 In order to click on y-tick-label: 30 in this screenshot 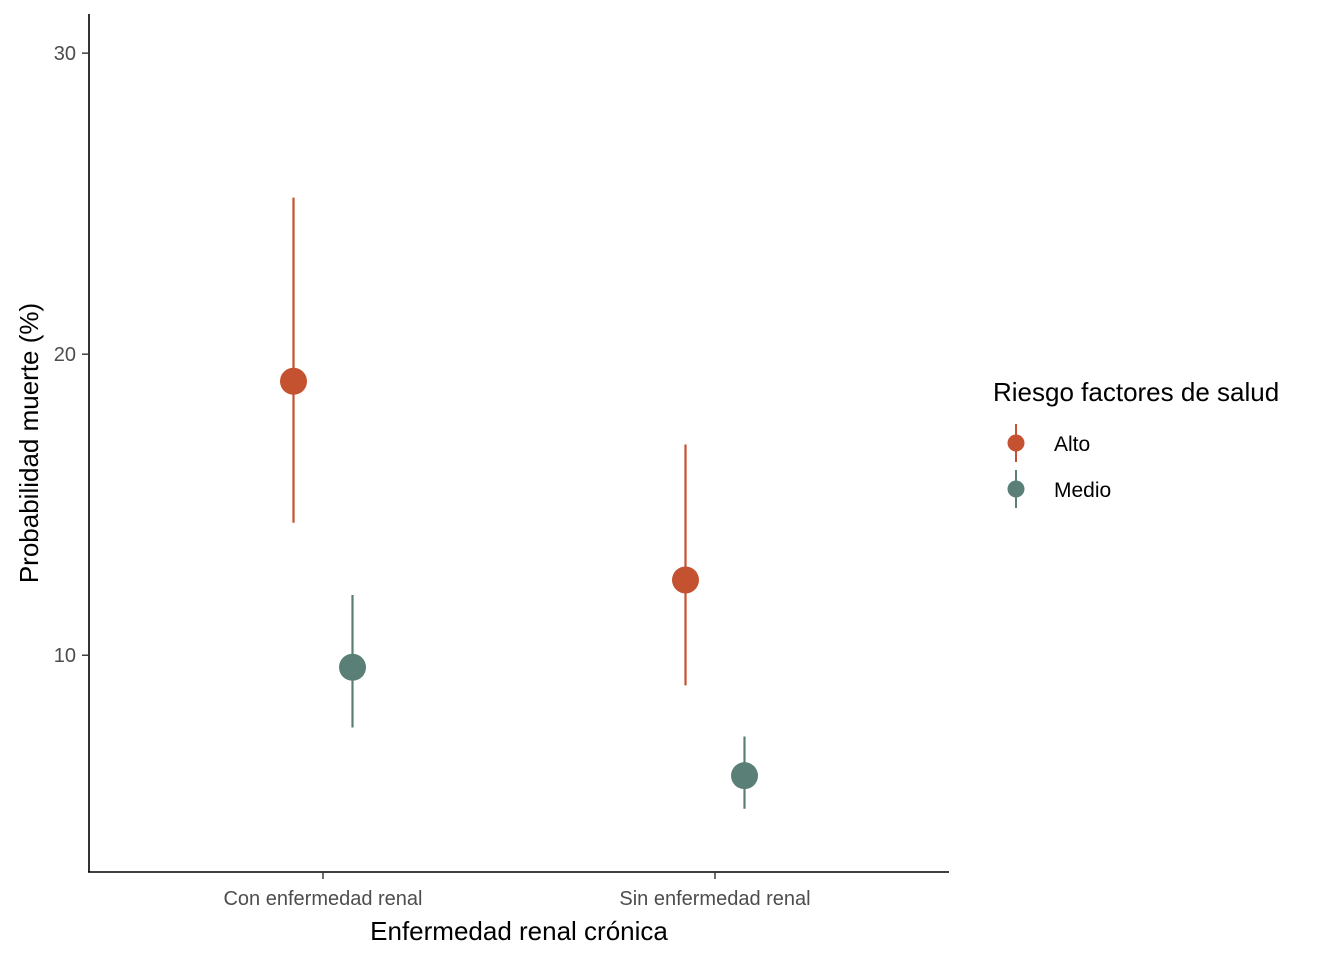, I will do `click(65, 54)`.